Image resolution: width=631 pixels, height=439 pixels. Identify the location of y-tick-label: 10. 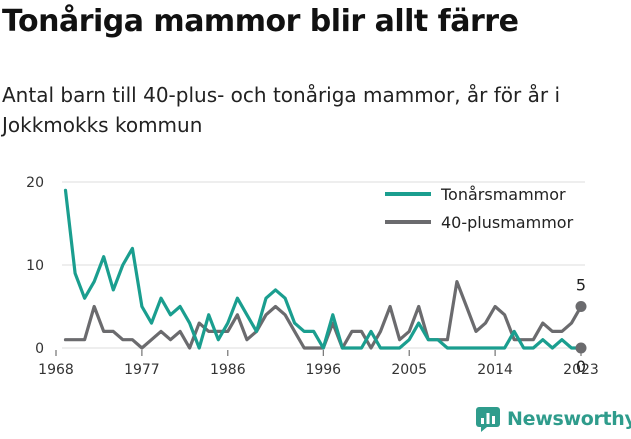
(35, 266).